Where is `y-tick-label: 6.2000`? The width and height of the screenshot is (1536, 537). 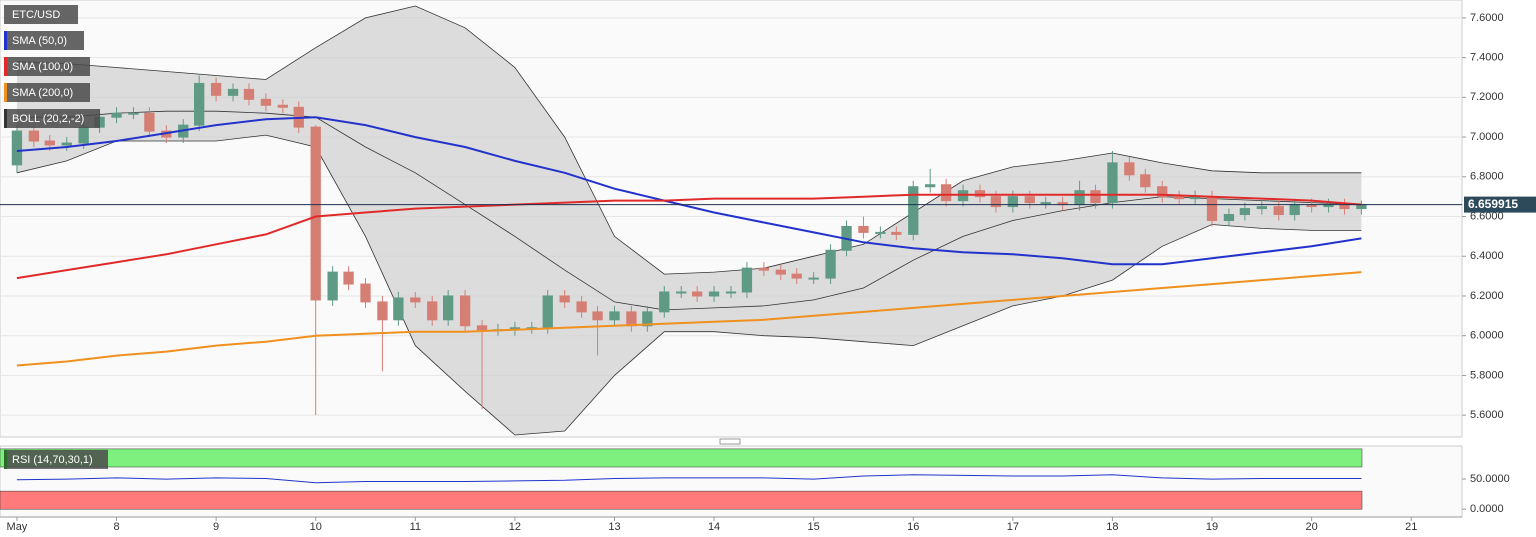 y-tick-label: 6.2000 is located at coordinates (1487, 296).